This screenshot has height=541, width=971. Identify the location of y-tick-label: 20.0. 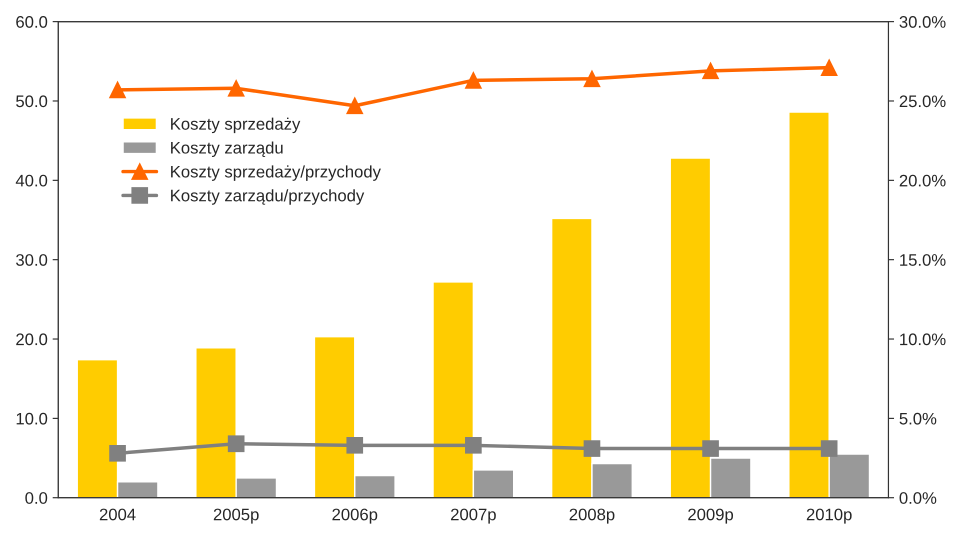
(32, 339).